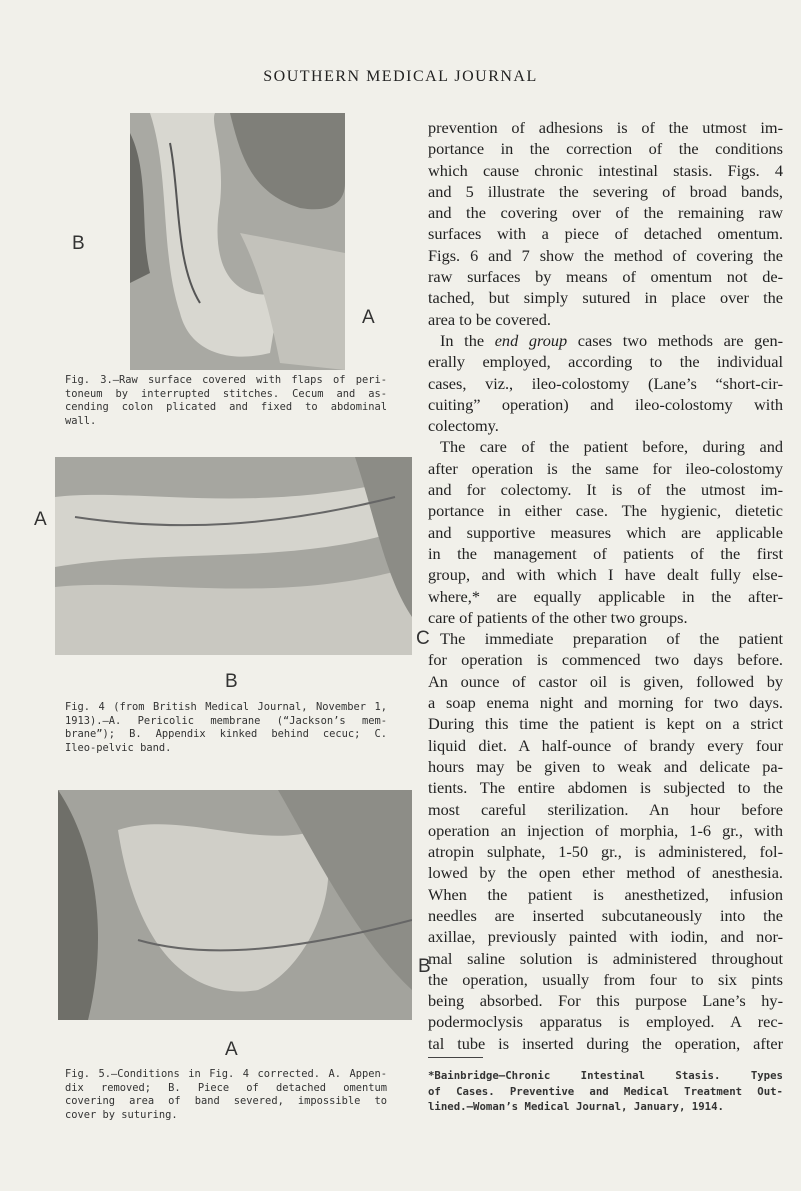 The image size is (801, 1191). Describe the element at coordinates (400, 76) in the screenshot. I see `running-header: SOUTHERN MEDICAL JOURNAL` at that location.